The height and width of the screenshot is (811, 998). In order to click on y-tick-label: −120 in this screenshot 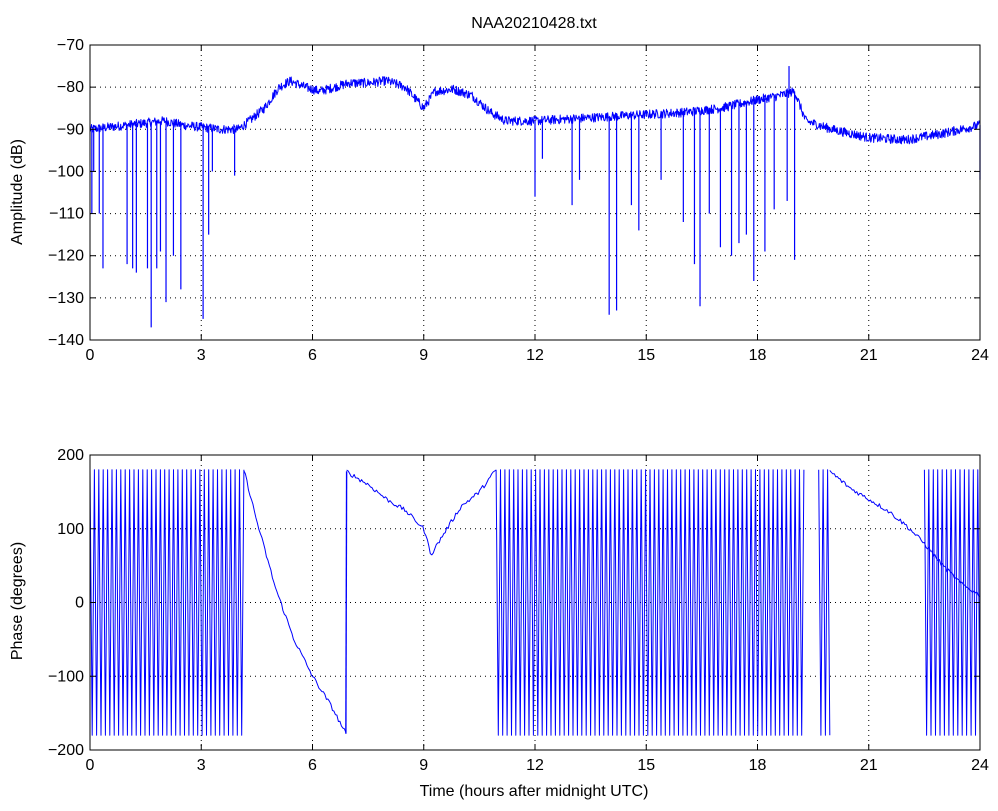, I will do `click(66, 256)`.